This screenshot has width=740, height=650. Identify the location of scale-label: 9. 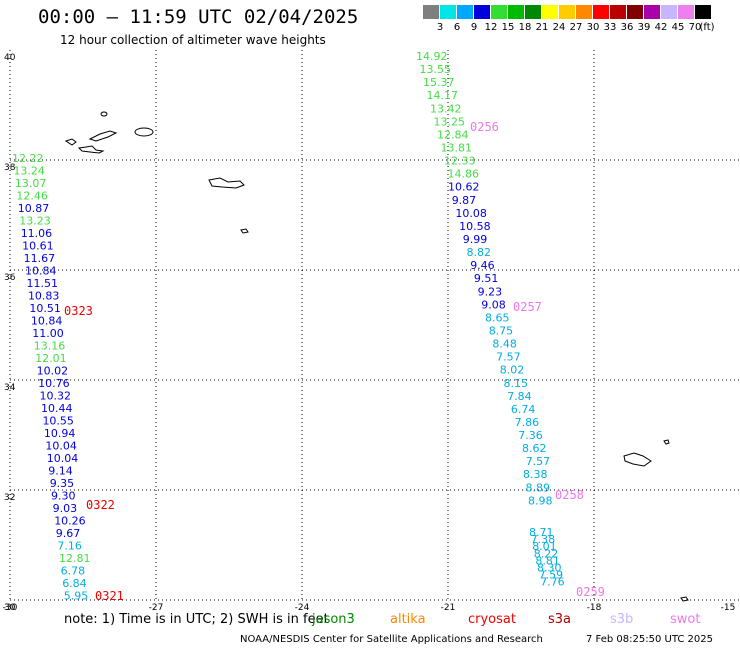
(474, 27).